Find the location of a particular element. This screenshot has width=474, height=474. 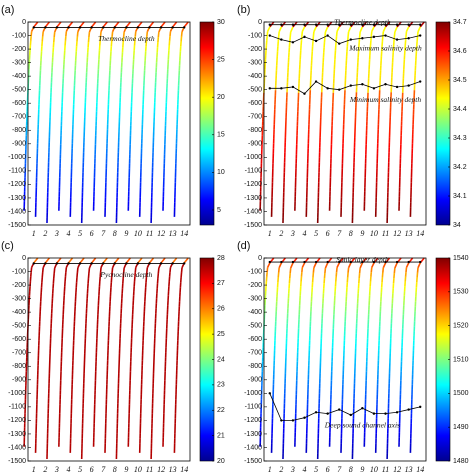

x-tick-label: 2 is located at coordinates (45, 233).